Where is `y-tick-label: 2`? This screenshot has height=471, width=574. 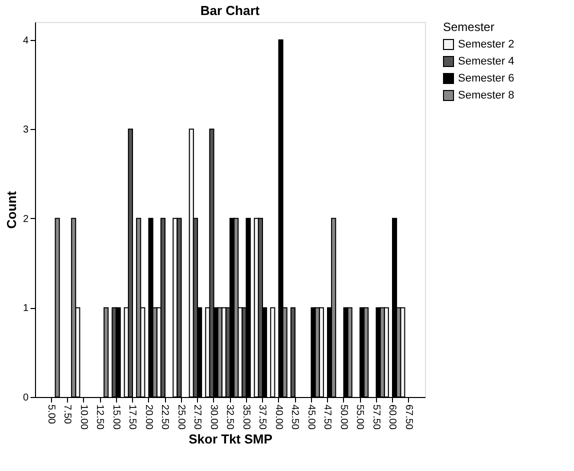 y-tick-label: 2 is located at coordinates (25, 219).